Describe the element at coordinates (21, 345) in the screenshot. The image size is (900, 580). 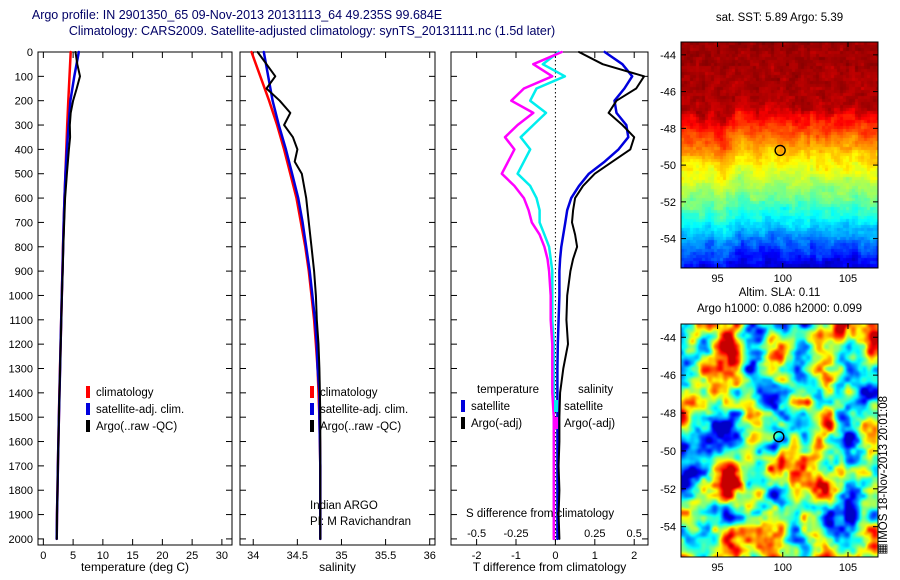
I see `depth-tick-label: 1200` at that location.